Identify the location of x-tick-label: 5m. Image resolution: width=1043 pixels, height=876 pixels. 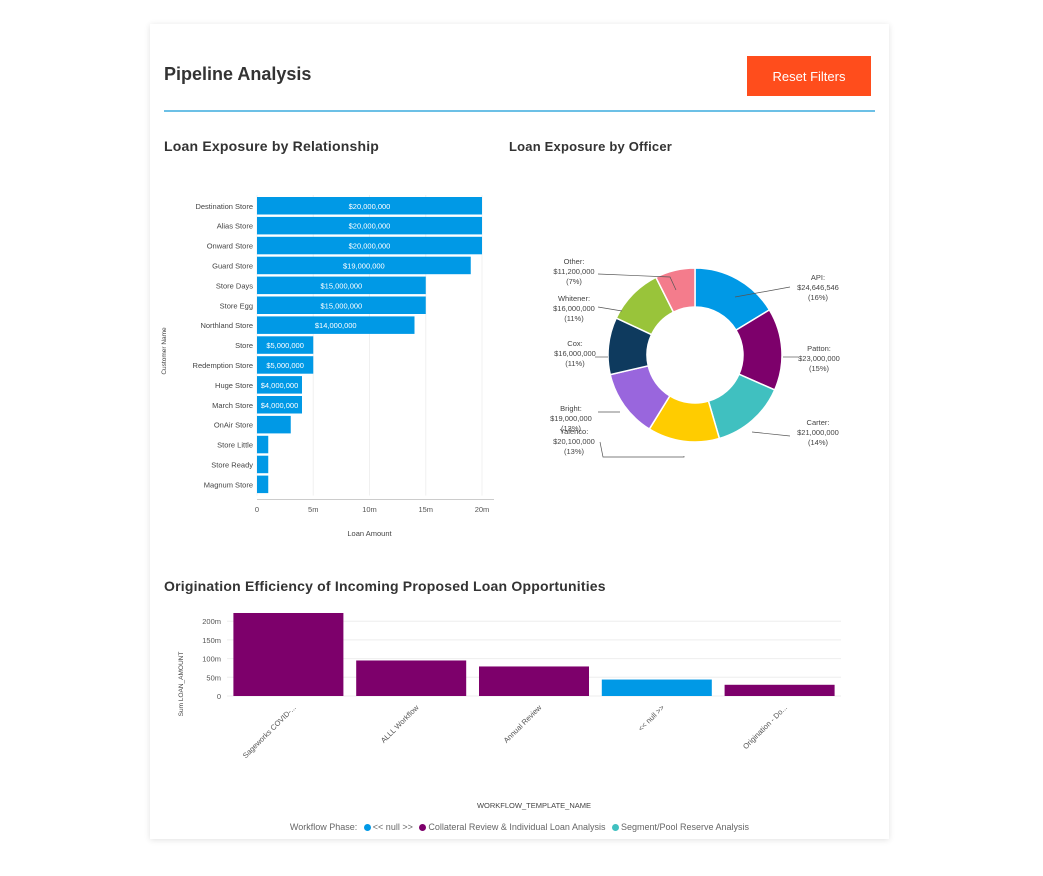
(313, 509).